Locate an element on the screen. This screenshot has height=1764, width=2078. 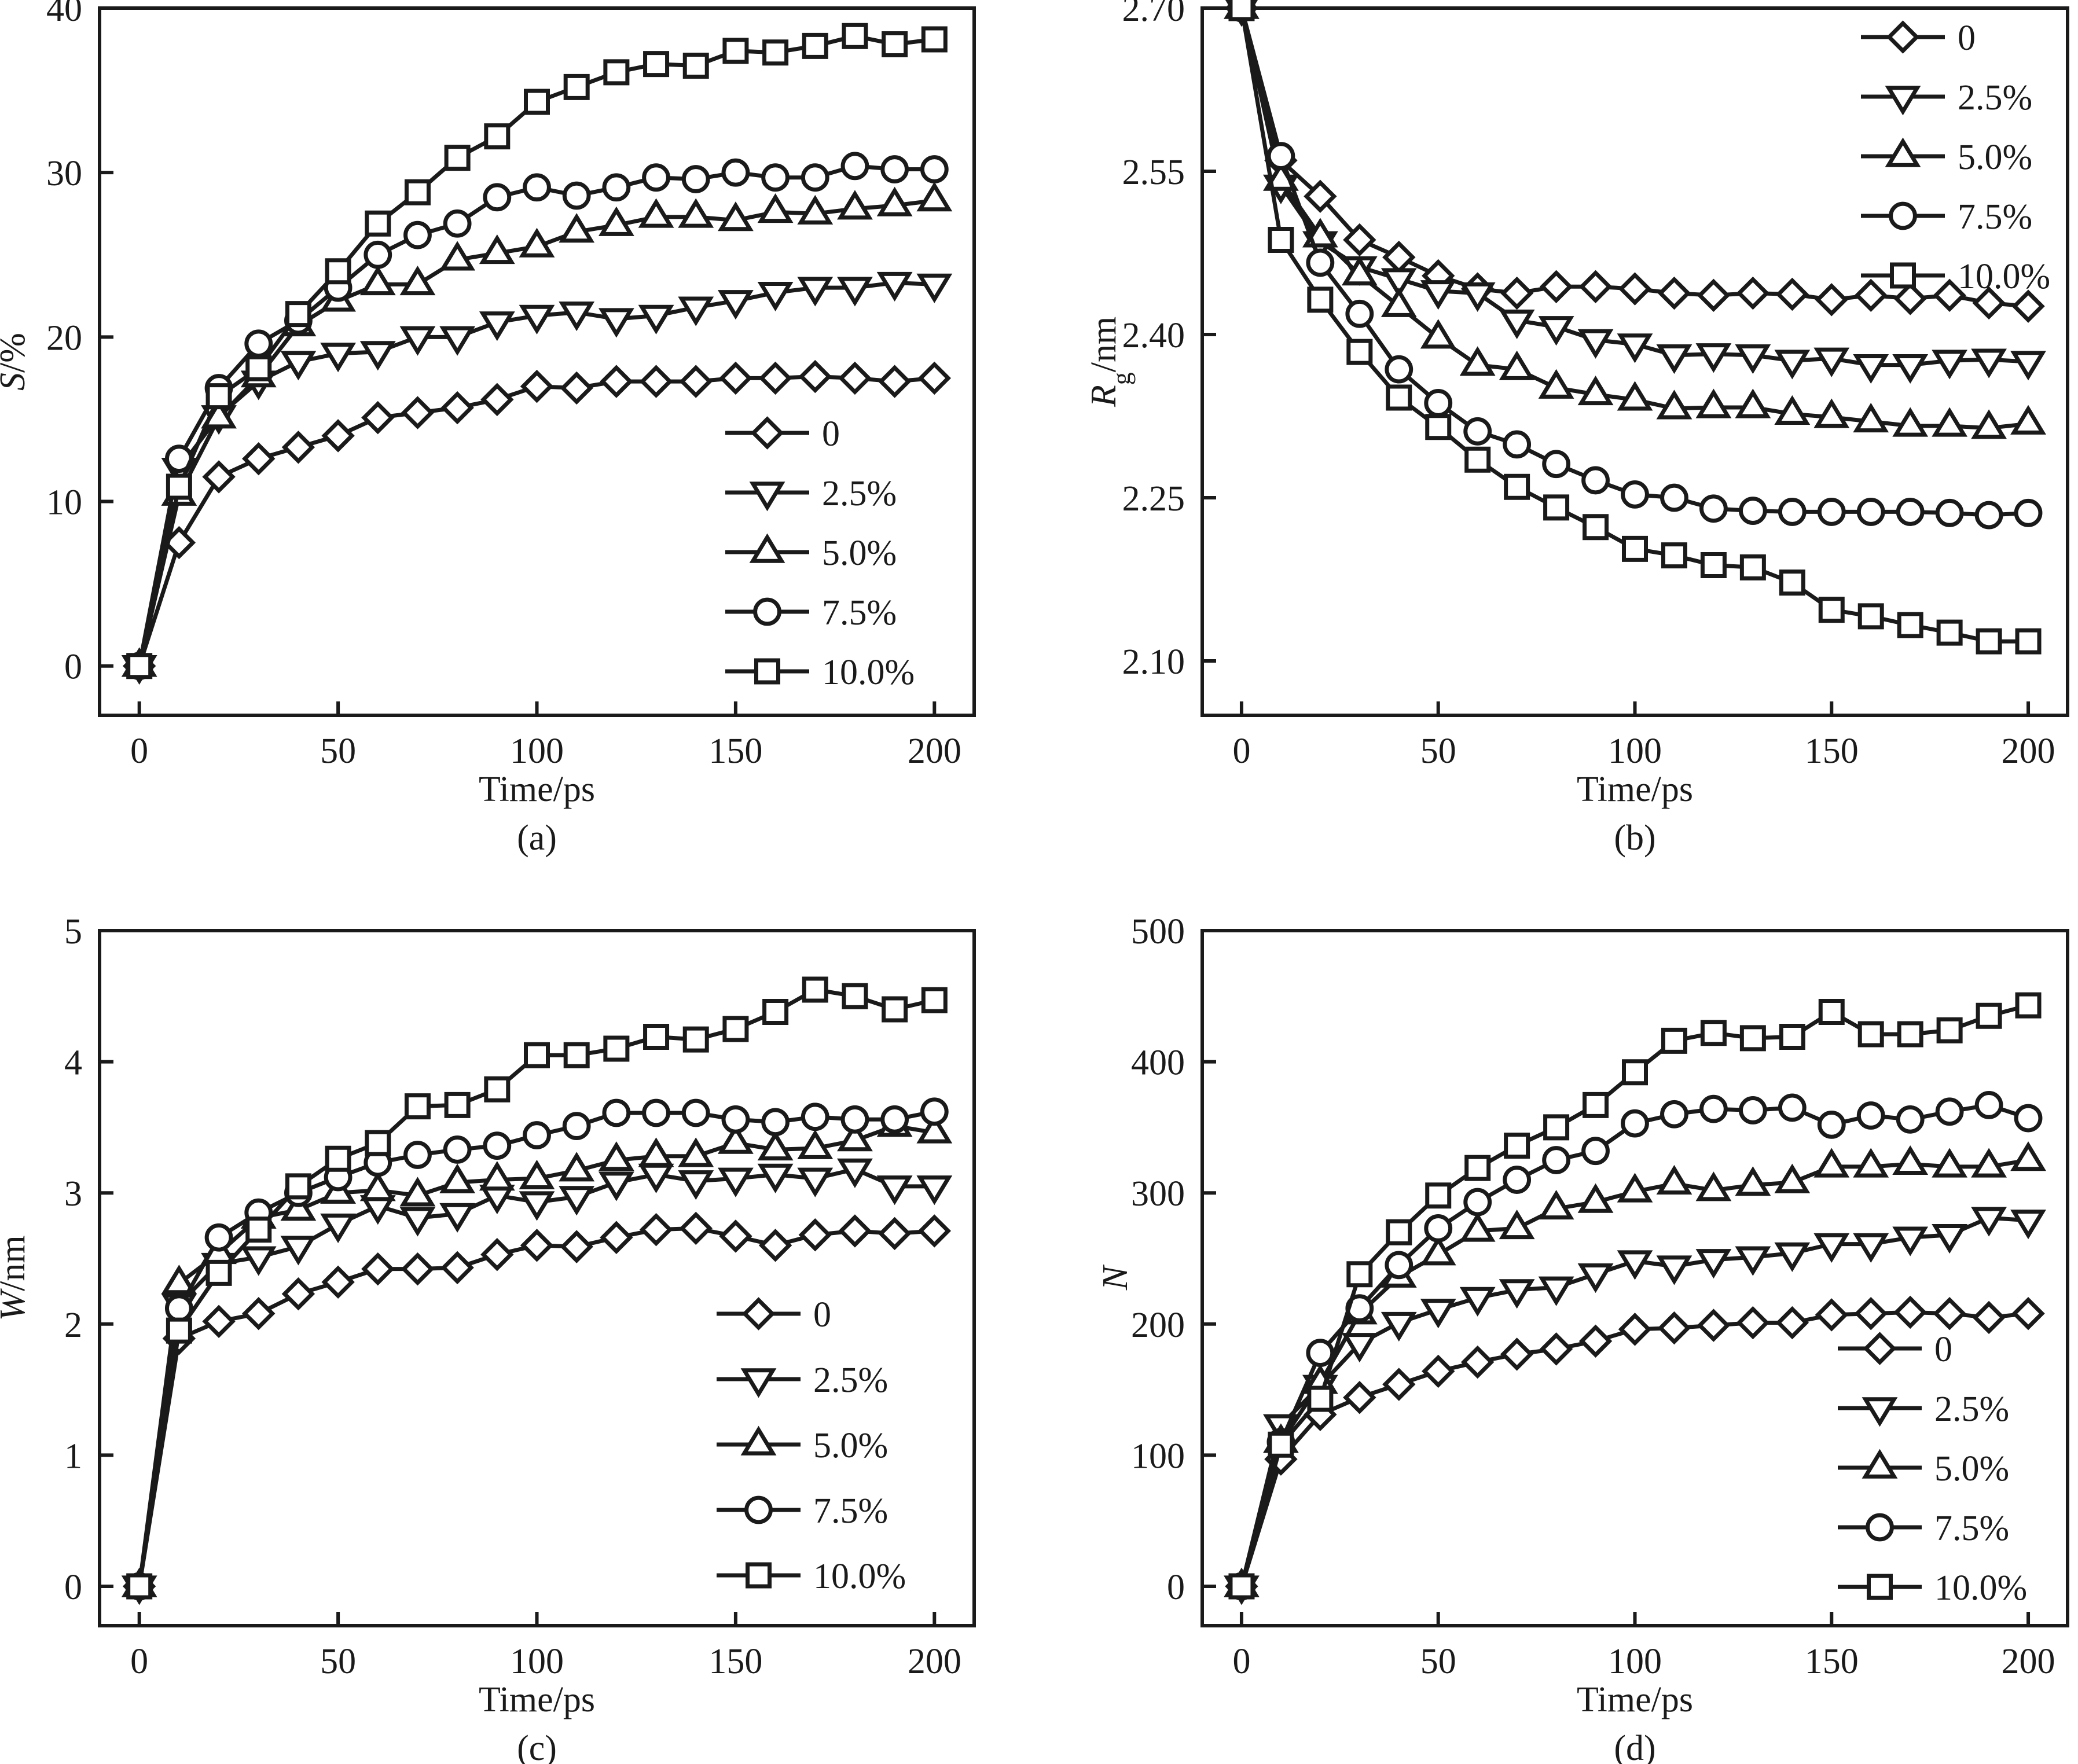
y-tick-label: 500 is located at coordinates (1158, 931).